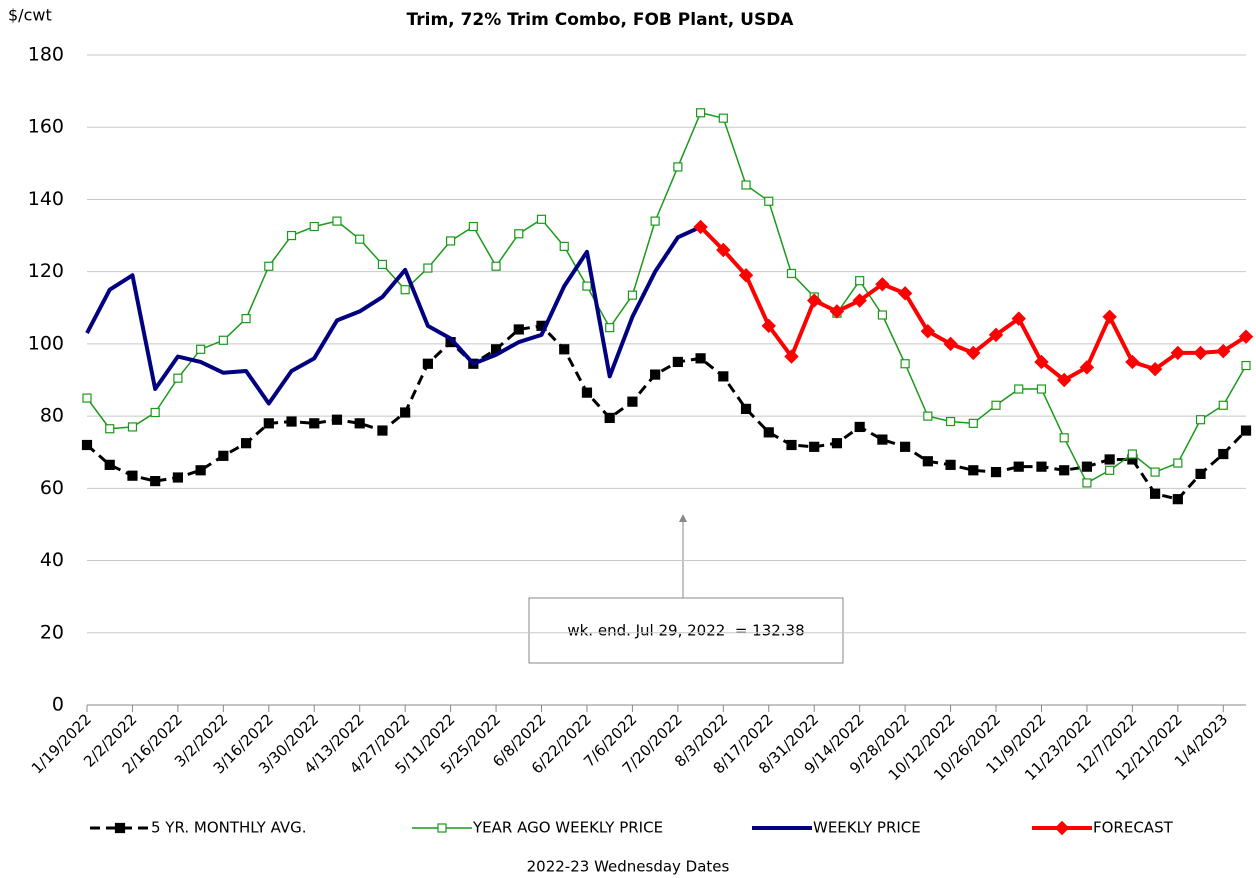 The height and width of the screenshot is (878, 1256). I want to click on legend-label: WEEKLY PRICE, so click(867, 828).